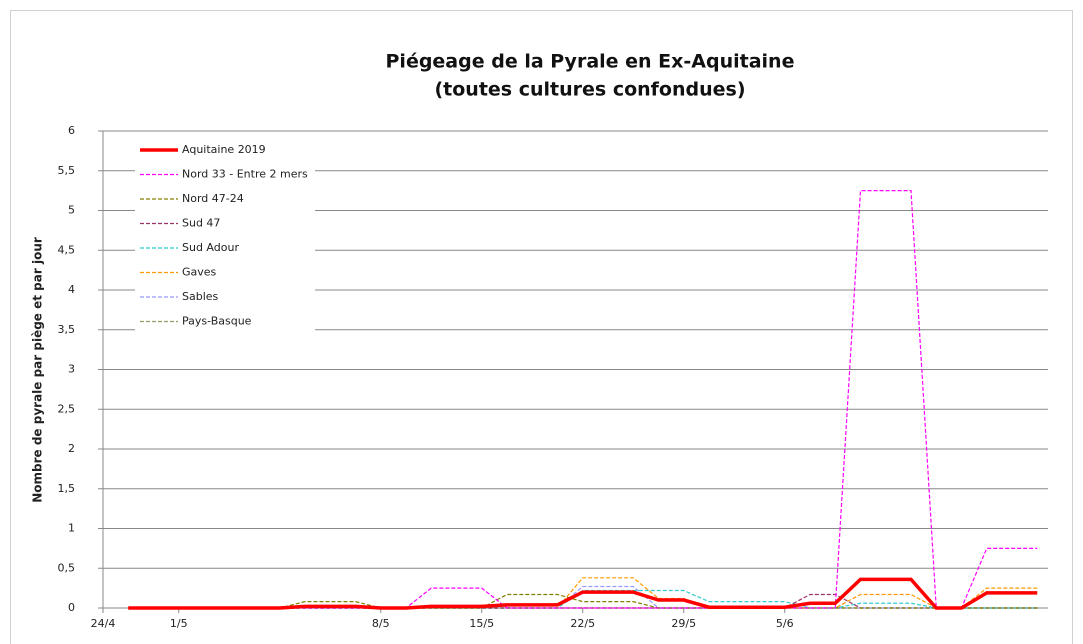 This screenshot has height=644, width=1083. What do you see at coordinates (67, 170) in the screenshot?
I see `y-tick-label: 5,5` at bounding box center [67, 170].